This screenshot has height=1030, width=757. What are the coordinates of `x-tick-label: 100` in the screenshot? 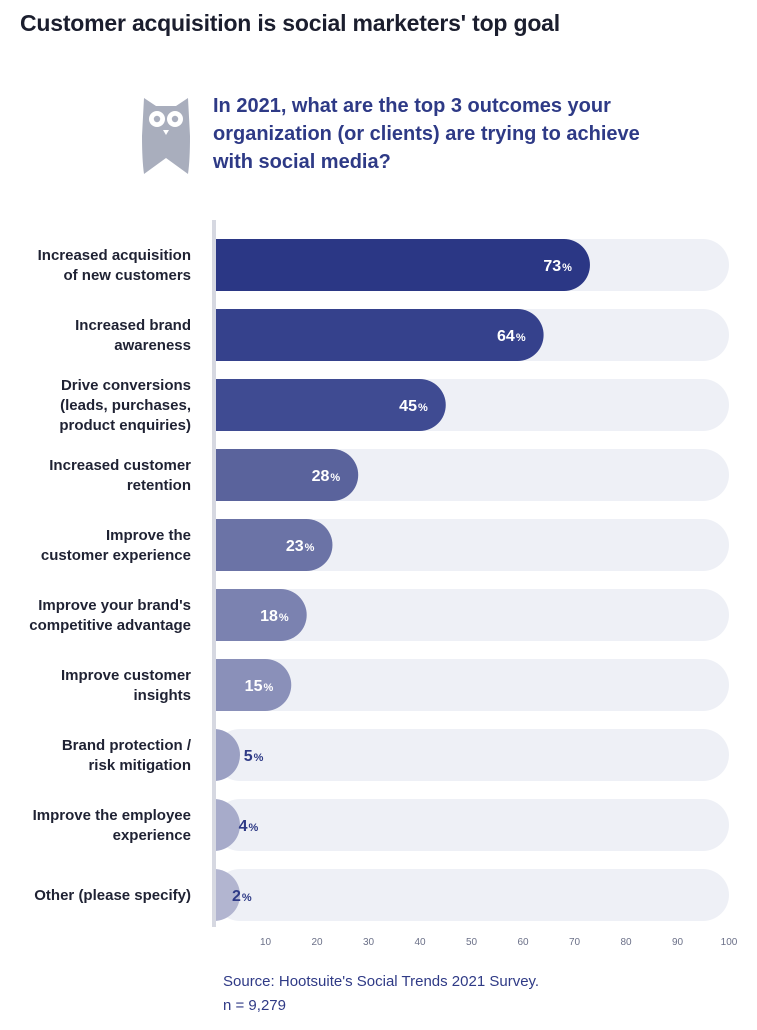 It's located at (729, 942).